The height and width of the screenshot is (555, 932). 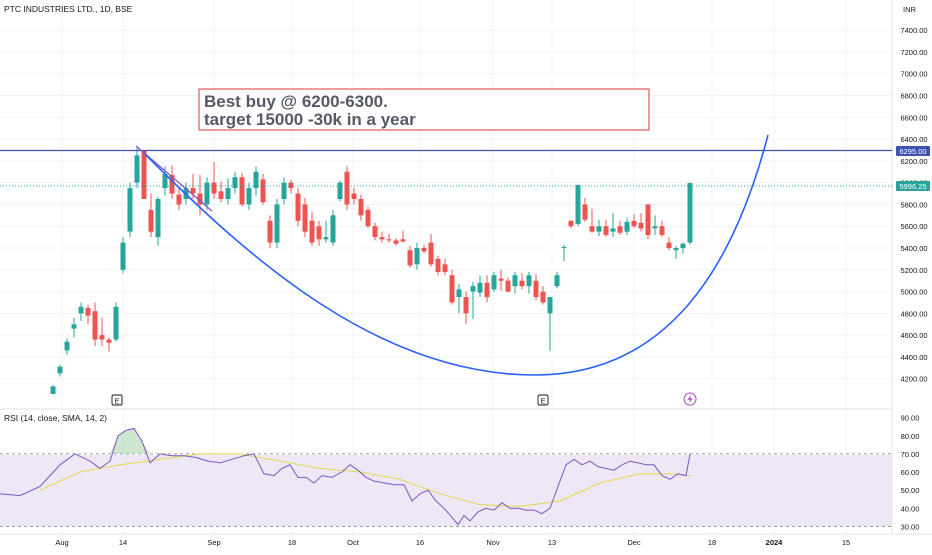 I want to click on rsi-tick-label: 80.00, so click(x=910, y=436).